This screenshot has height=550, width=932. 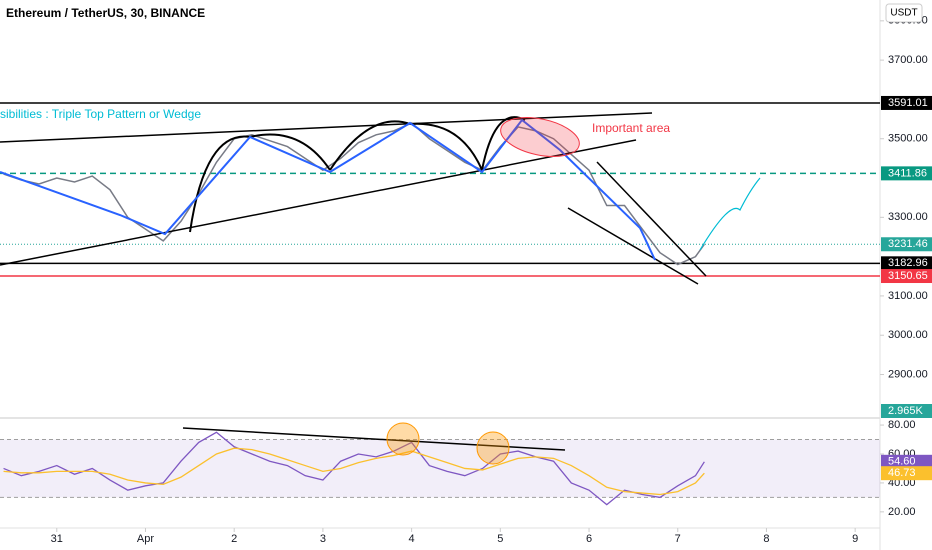 I want to click on price-tag-label: 54.60, so click(x=902, y=462).